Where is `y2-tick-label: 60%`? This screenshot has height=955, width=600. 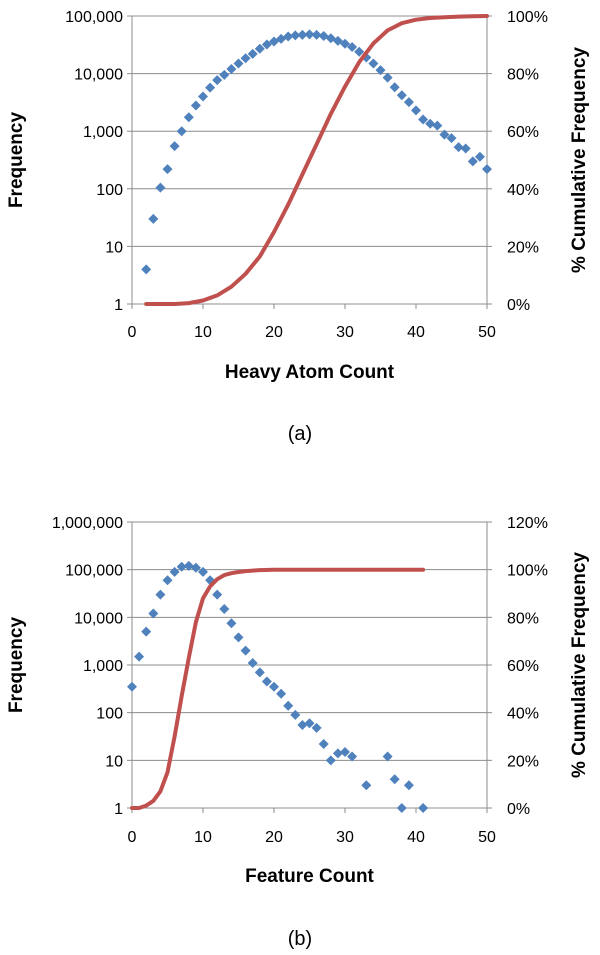 y2-tick-label: 60% is located at coordinates (523, 666).